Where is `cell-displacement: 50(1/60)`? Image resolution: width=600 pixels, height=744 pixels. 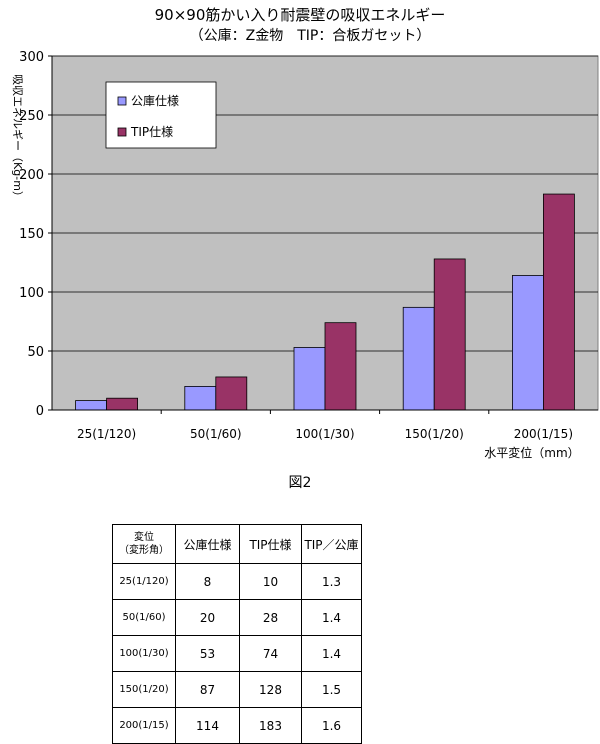 cell-displacement: 50(1/60) is located at coordinates (144, 617).